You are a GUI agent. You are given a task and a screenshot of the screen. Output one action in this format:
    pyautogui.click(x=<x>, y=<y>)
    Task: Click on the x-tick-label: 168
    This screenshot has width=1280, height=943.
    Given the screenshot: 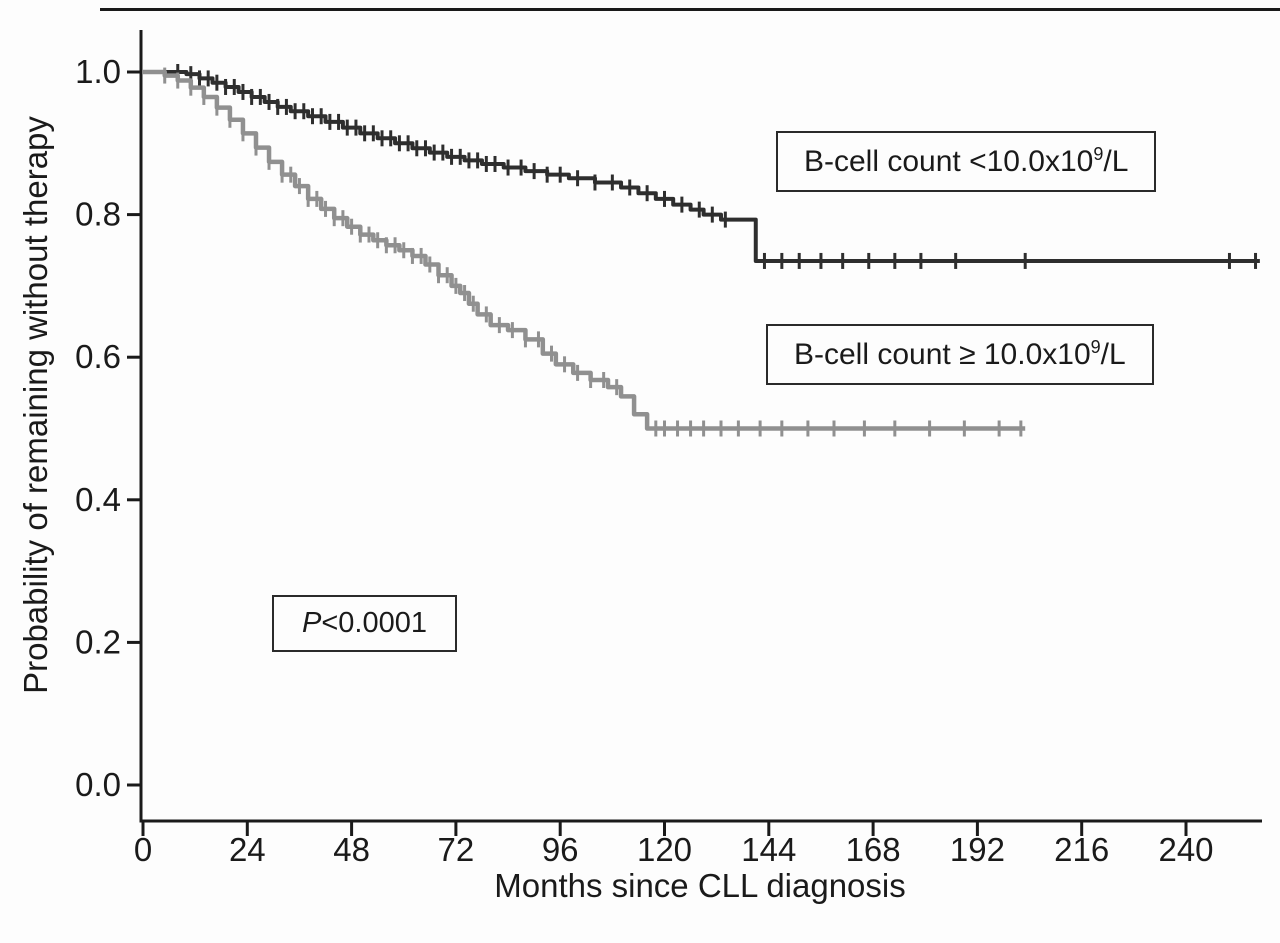 What is the action you would take?
    pyautogui.click(x=873, y=849)
    